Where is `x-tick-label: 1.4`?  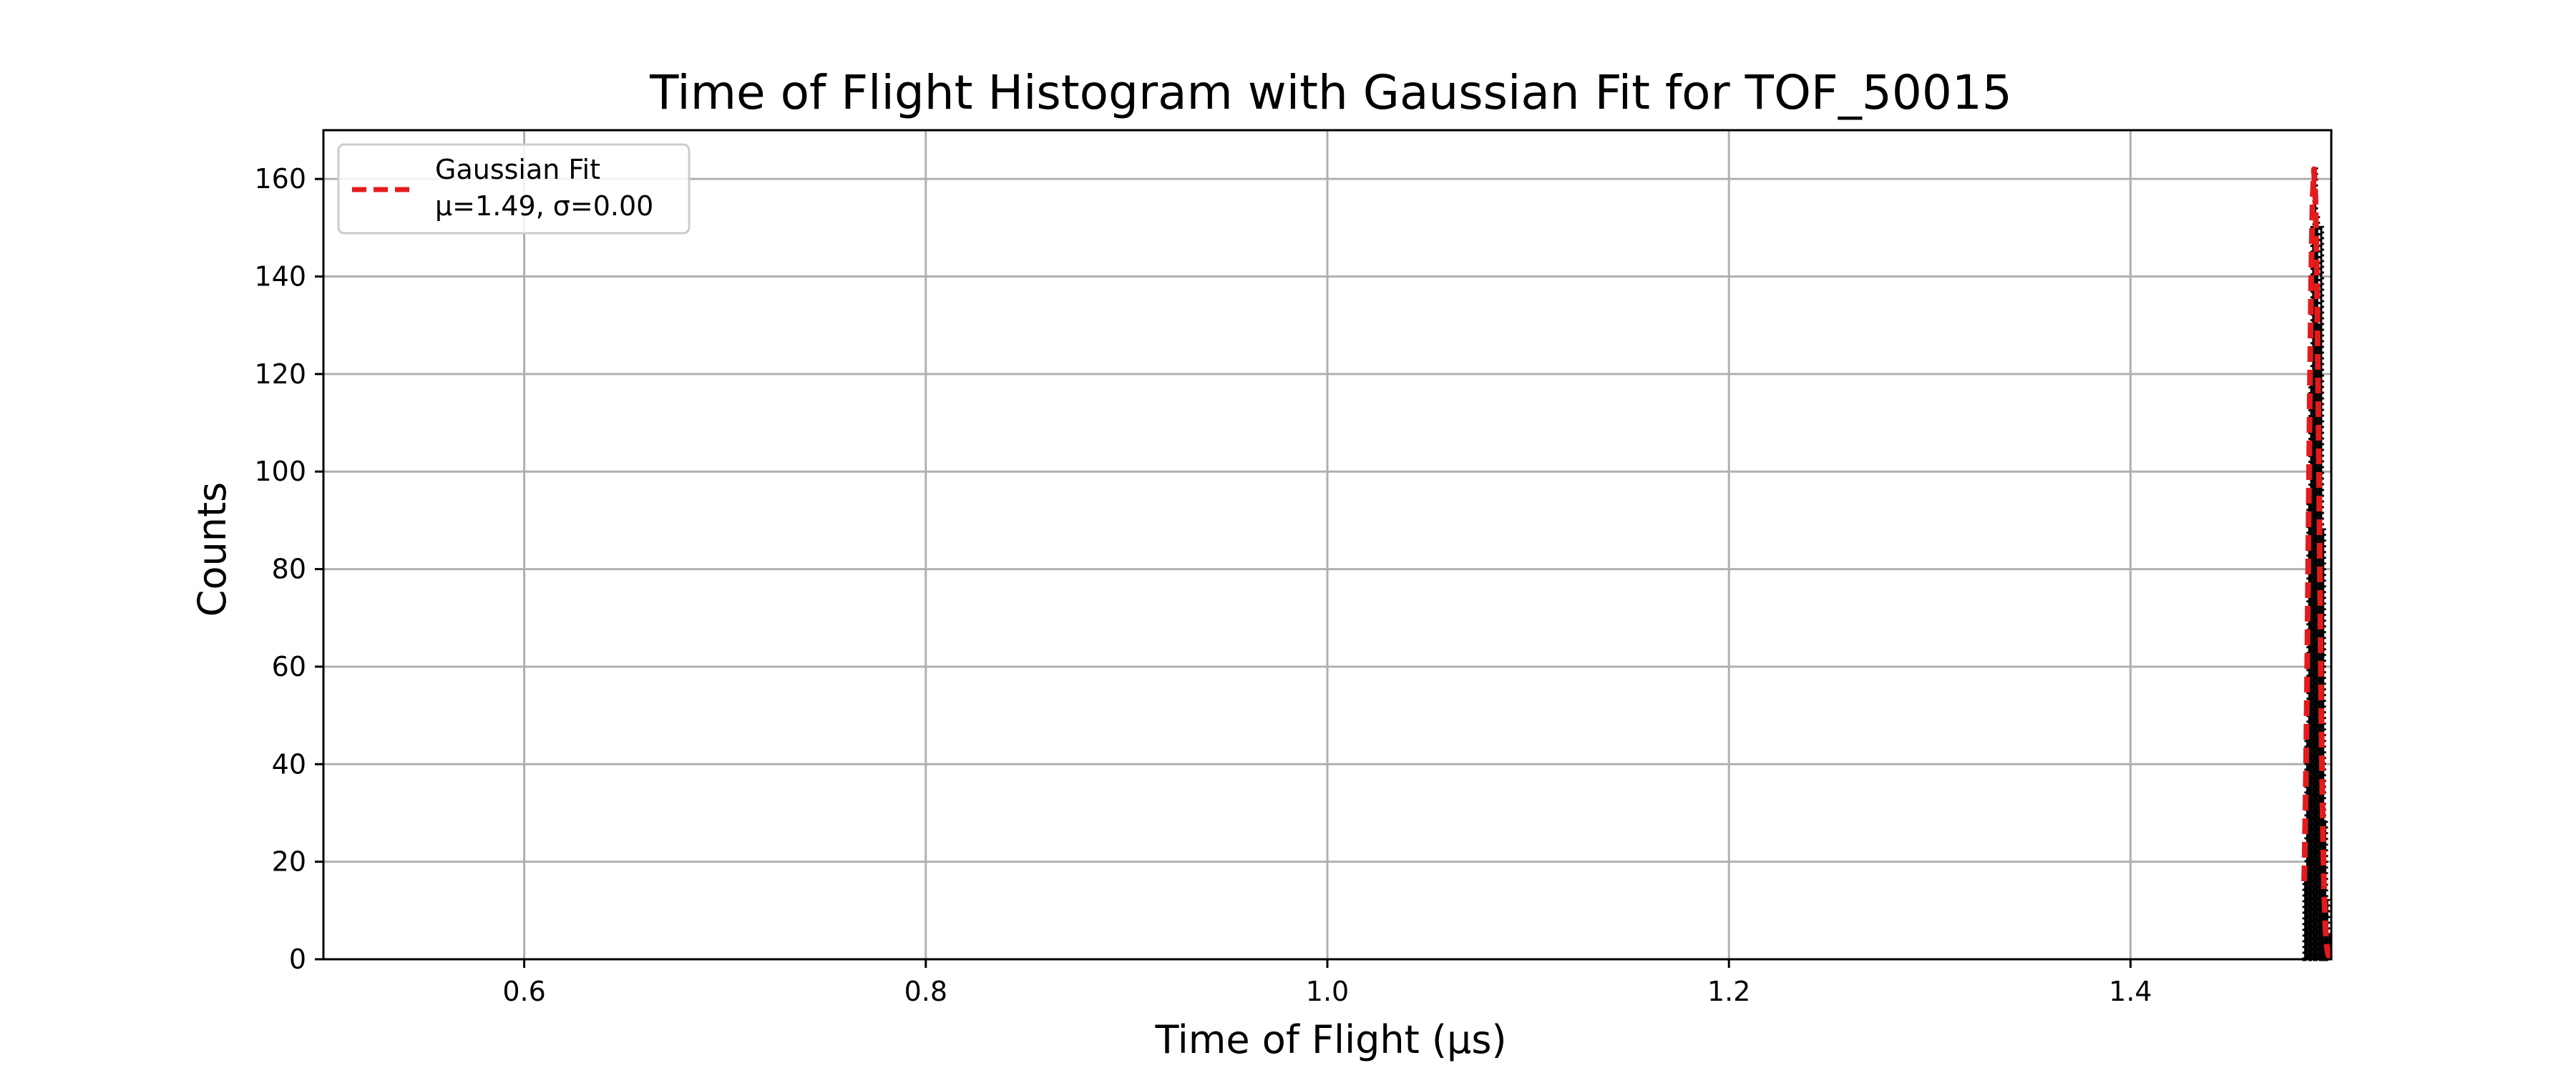 x-tick-label: 1.4 is located at coordinates (2130, 991).